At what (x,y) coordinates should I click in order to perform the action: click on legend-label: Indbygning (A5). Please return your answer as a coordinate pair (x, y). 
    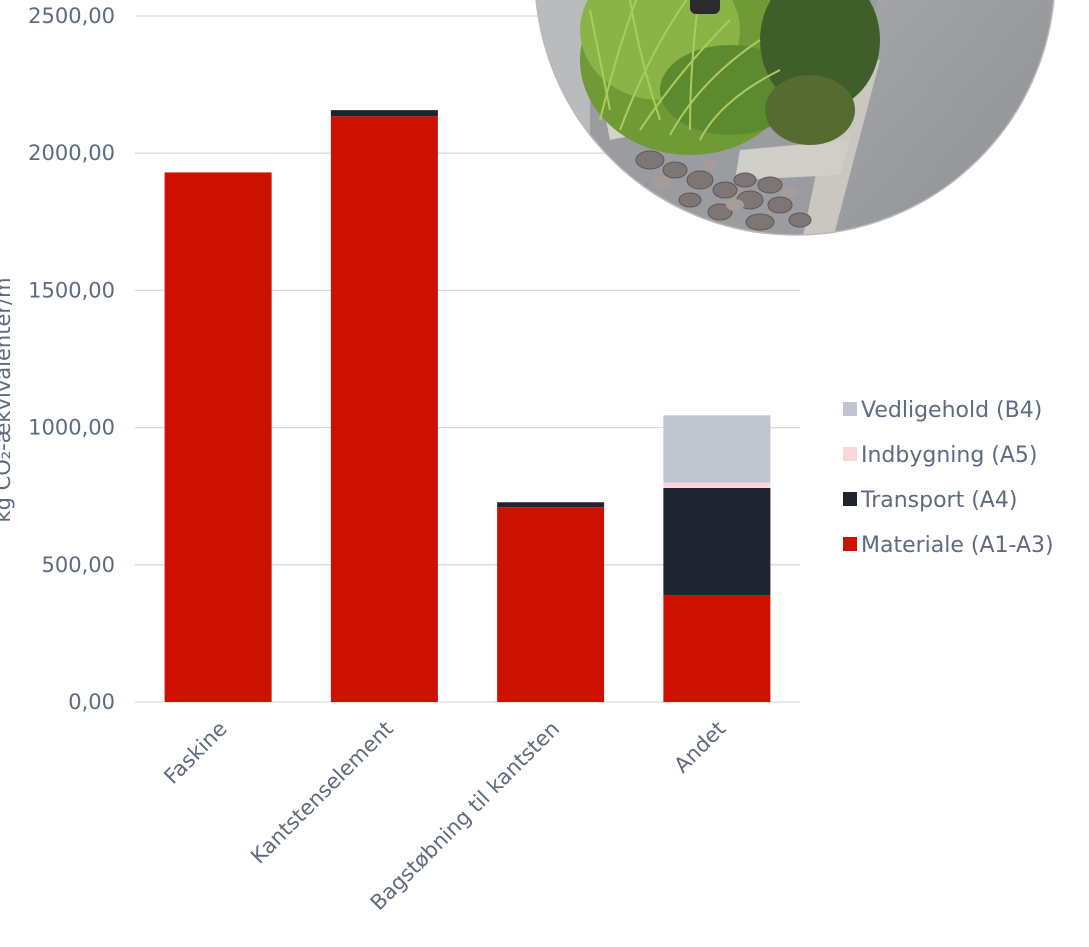
    Looking at the image, I should click on (949, 455).